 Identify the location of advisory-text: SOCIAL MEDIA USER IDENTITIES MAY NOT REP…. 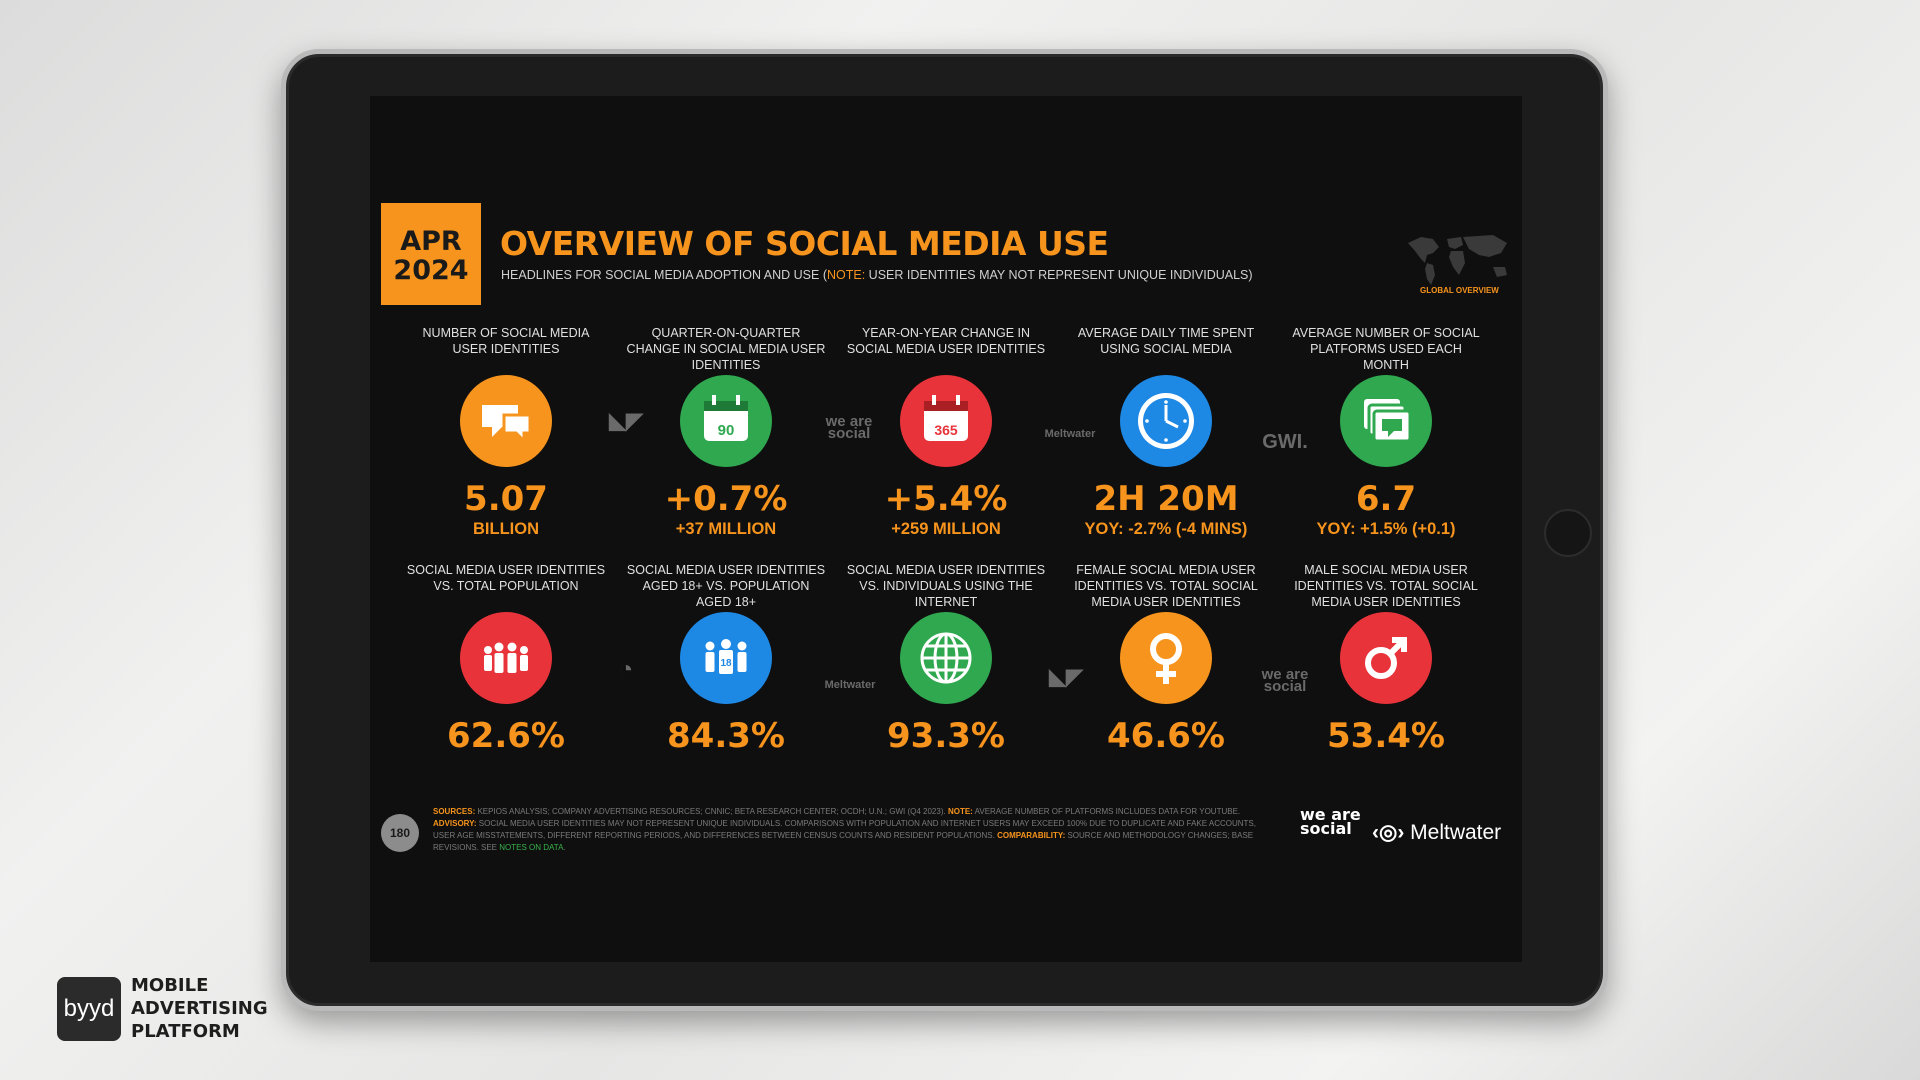
(844, 829).